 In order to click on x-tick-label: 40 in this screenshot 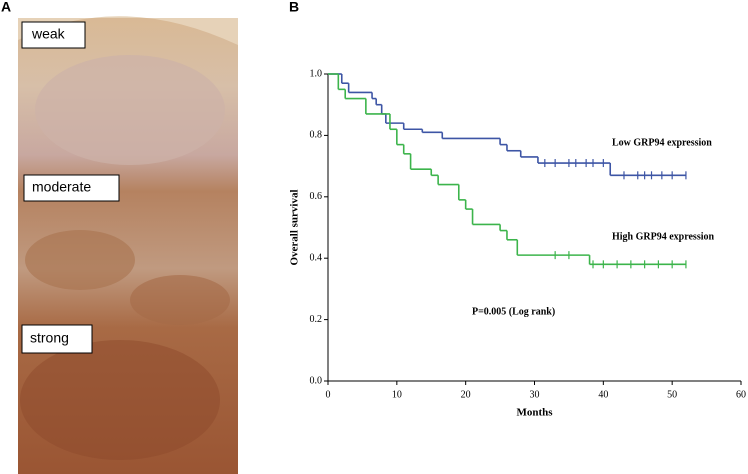, I will do `click(603, 394)`.